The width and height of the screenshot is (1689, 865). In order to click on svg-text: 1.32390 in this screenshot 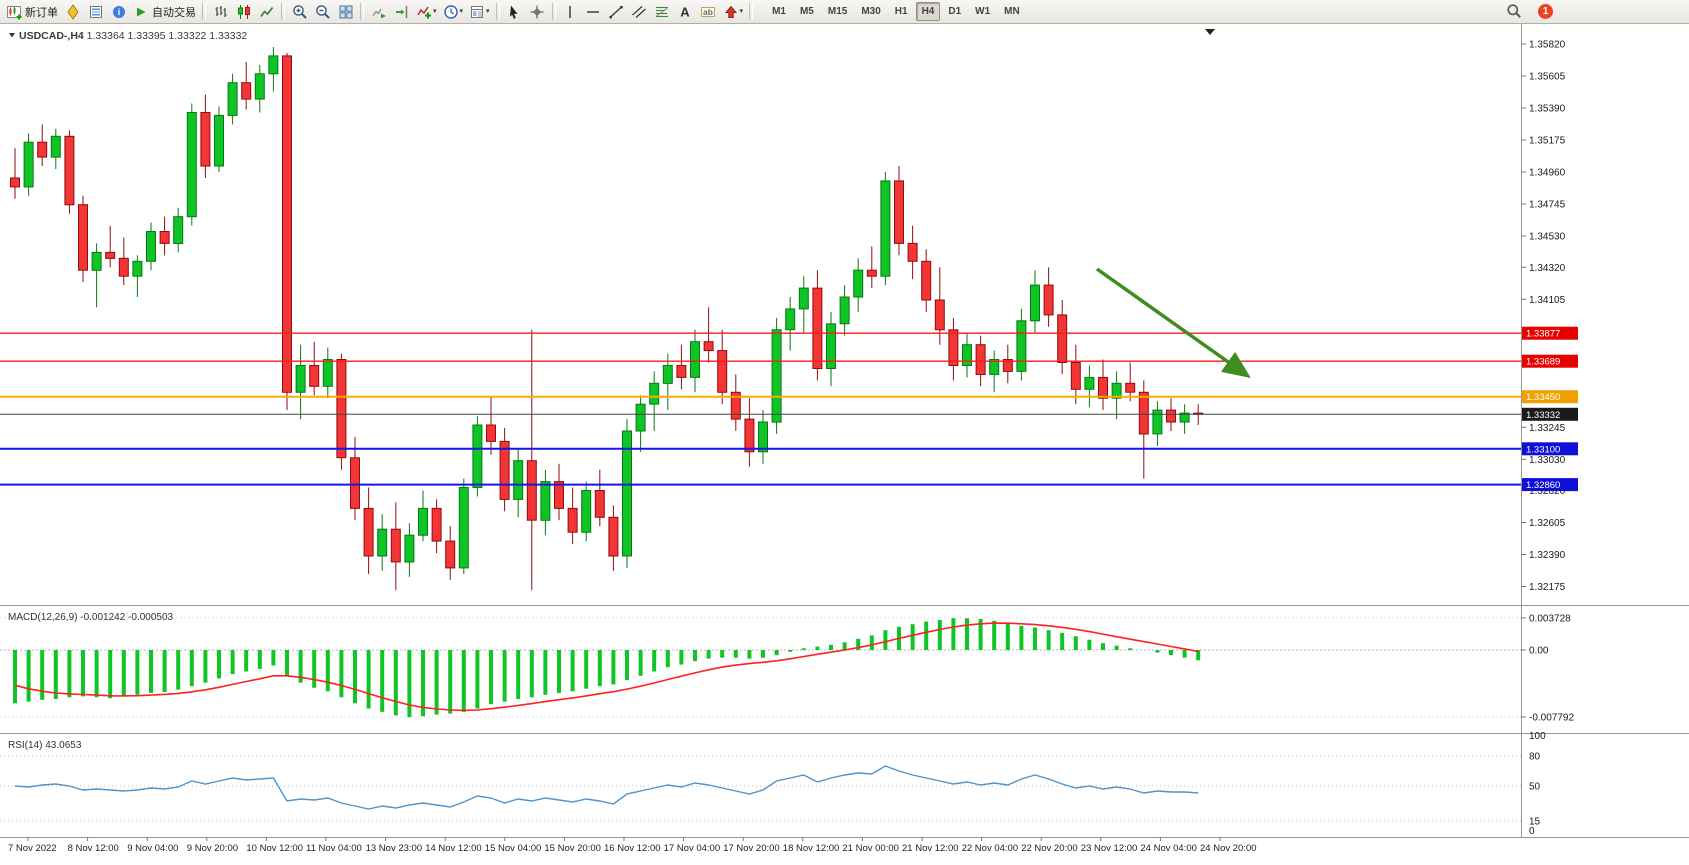, I will do `click(1547, 555)`.